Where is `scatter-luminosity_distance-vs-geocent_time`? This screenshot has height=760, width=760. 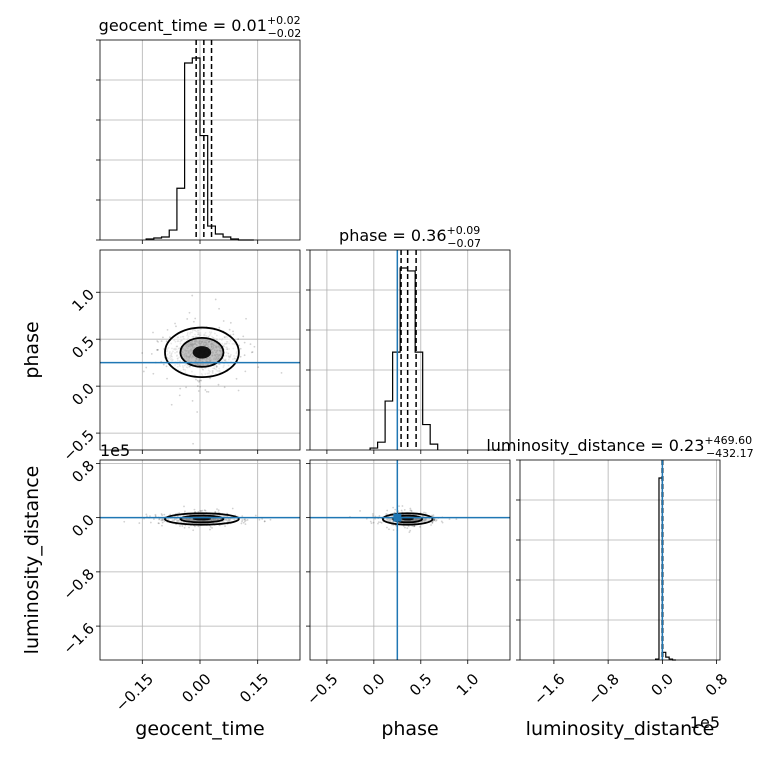 scatter-luminosity_distance-vs-geocent_time is located at coordinates (200, 518).